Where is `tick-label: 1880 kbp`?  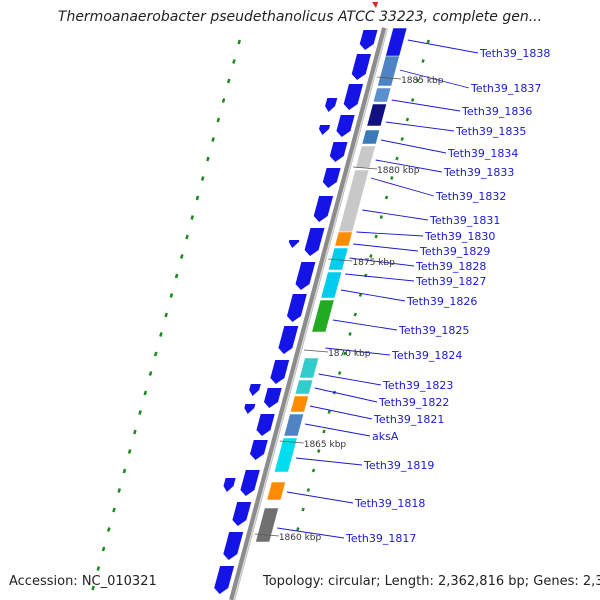 tick-label: 1880 kbp is located at coordinates (398, 171).